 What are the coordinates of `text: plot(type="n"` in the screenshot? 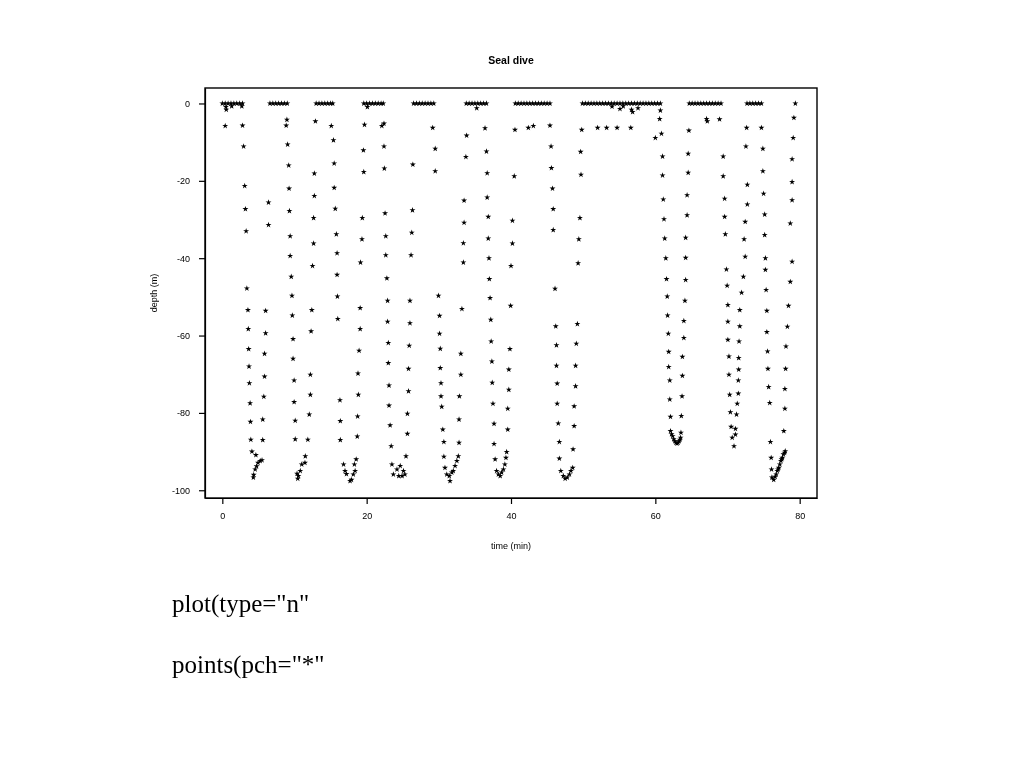 It's located at (241, 604).